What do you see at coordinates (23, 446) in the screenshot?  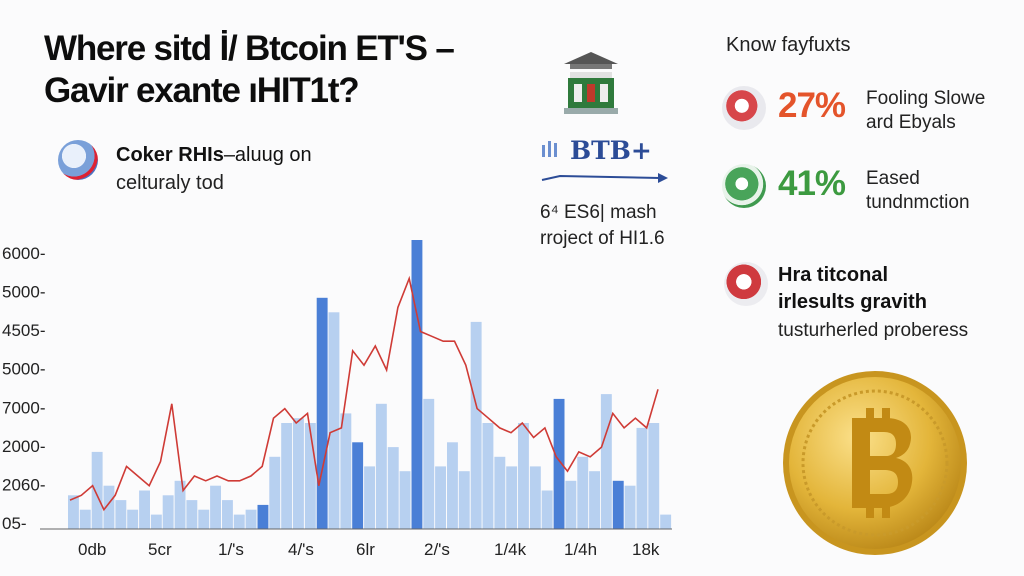 I see `y-tick-label: 2000-` at bounding box center [23, 446].